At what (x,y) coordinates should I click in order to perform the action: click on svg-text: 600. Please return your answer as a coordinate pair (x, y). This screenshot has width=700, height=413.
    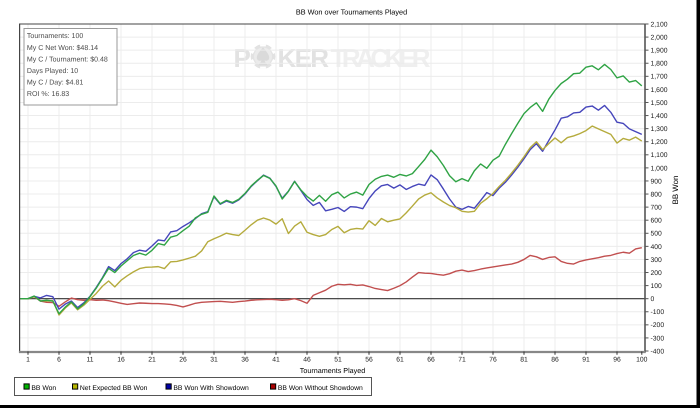
    Looking at the image, I should click on (657, 221).